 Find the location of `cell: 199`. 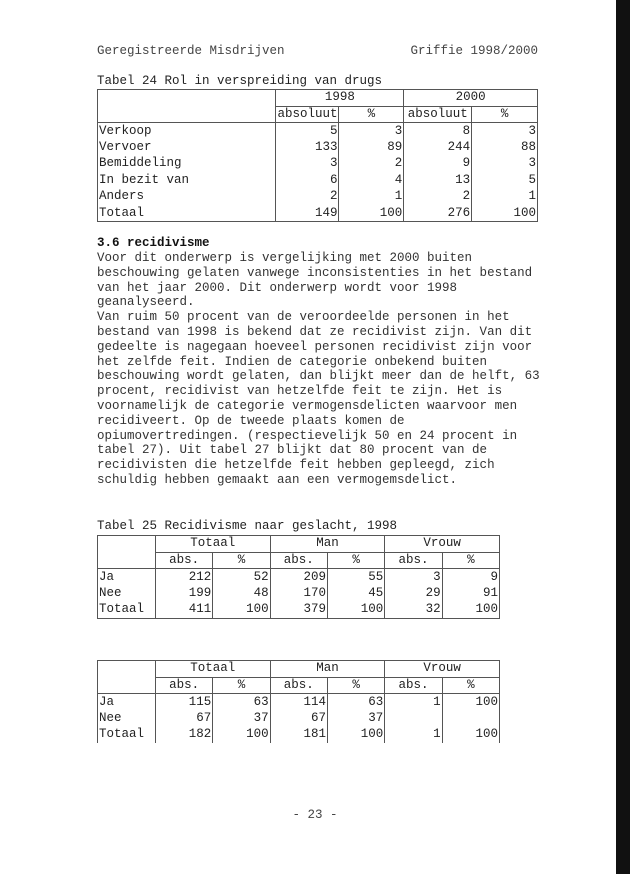

cell: 199 is located at coordinates (184, 593).